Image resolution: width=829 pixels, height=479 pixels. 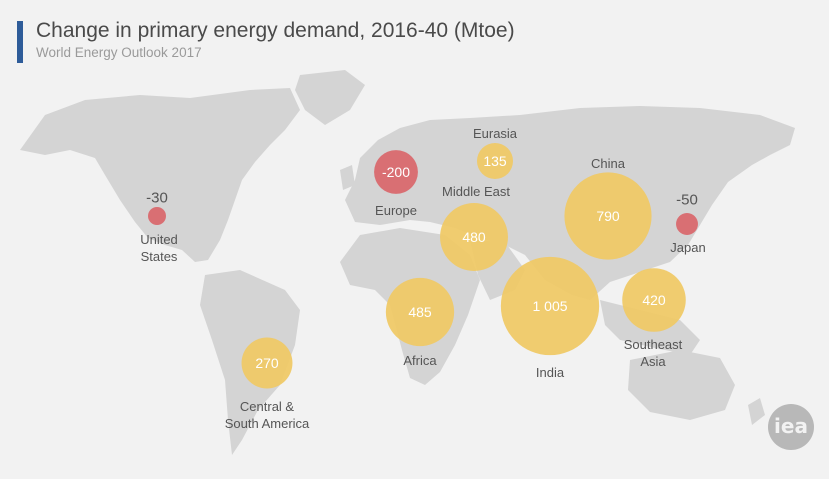 I want to click on bubble-africa, so click(x=420, y=312).